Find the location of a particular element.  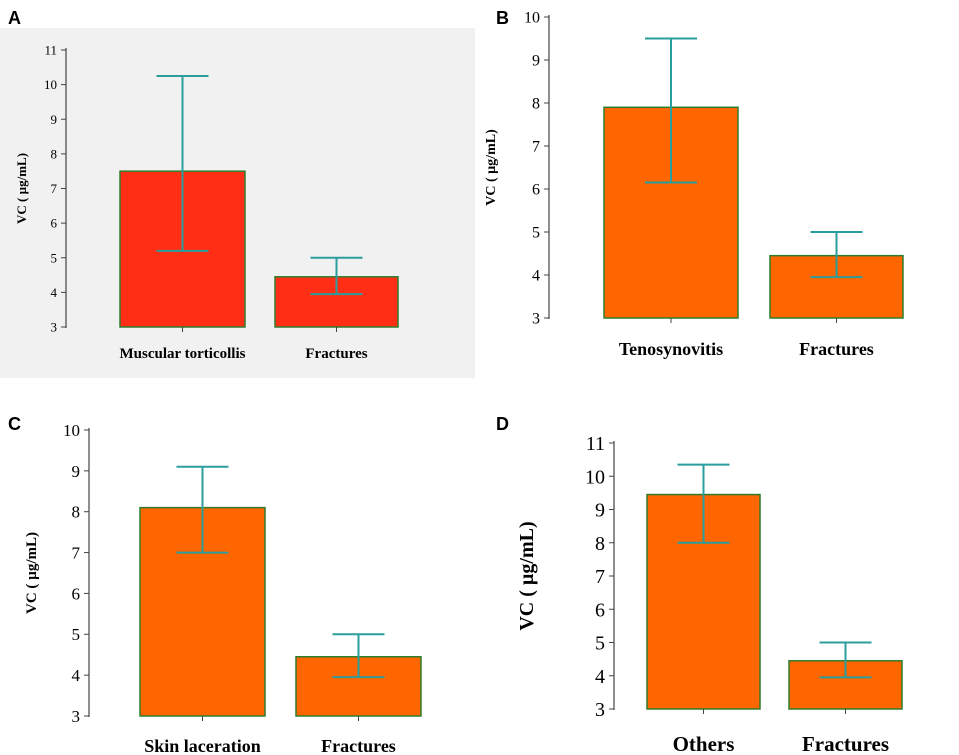

panel-letter-b: B is located at coordinates (502, 18).